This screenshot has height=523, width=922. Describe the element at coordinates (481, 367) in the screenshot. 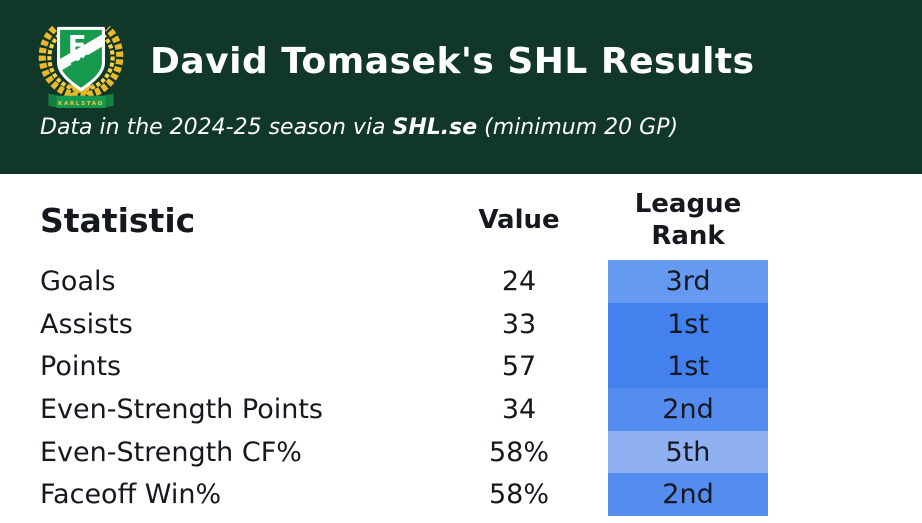

I see `table-row-points: Points 57 1st` at that location.